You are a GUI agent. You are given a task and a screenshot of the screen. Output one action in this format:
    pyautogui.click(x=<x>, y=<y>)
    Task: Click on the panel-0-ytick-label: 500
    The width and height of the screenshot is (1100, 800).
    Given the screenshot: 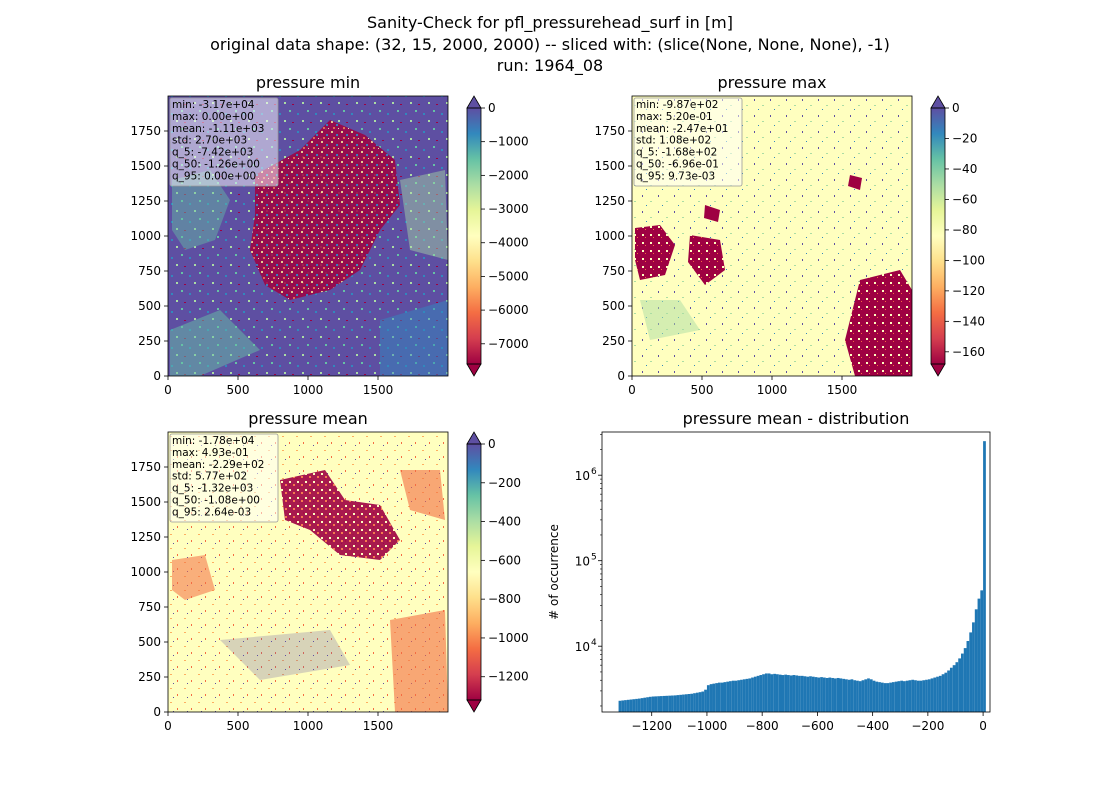 What is the action you would take?
    pyautogui.click(x=149, y=306)
    